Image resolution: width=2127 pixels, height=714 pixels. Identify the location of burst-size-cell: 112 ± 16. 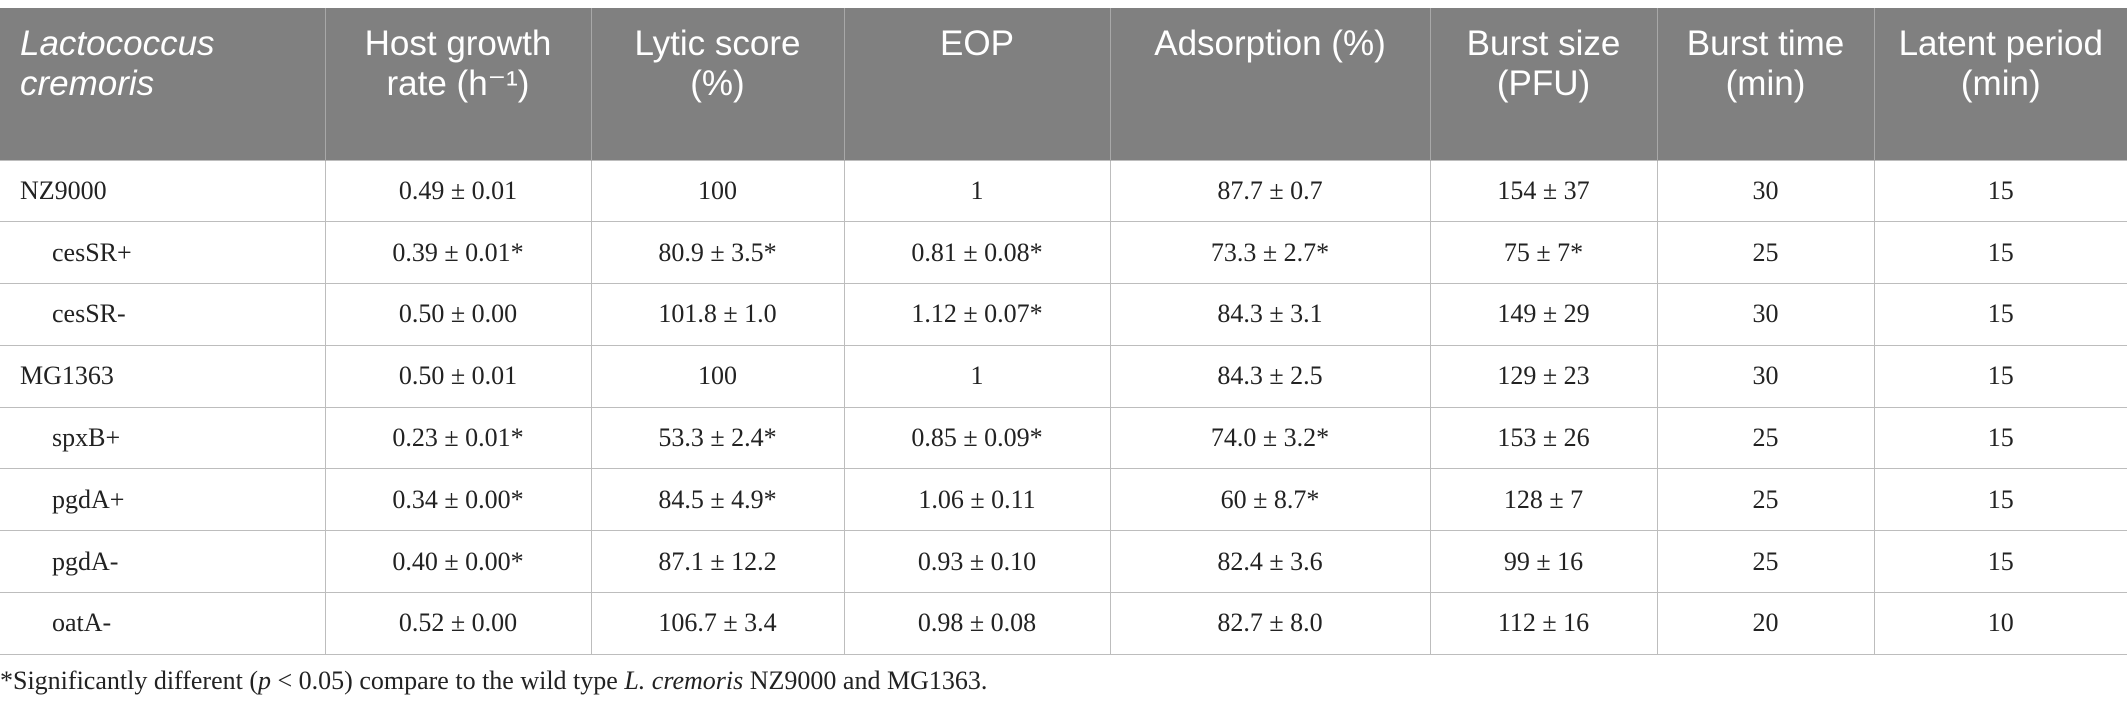
(1543, 623).